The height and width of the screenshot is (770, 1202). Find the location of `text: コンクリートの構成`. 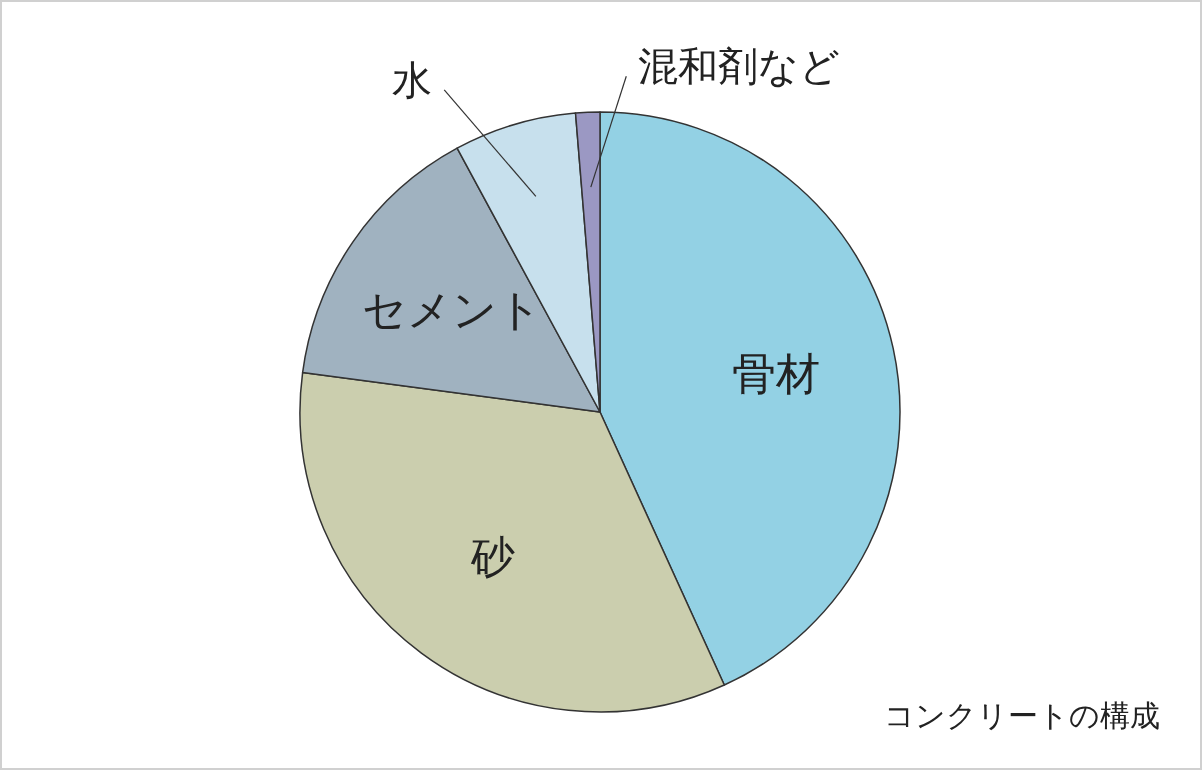

text: コンクリートの構成 is located at coordinates (1022, 715).